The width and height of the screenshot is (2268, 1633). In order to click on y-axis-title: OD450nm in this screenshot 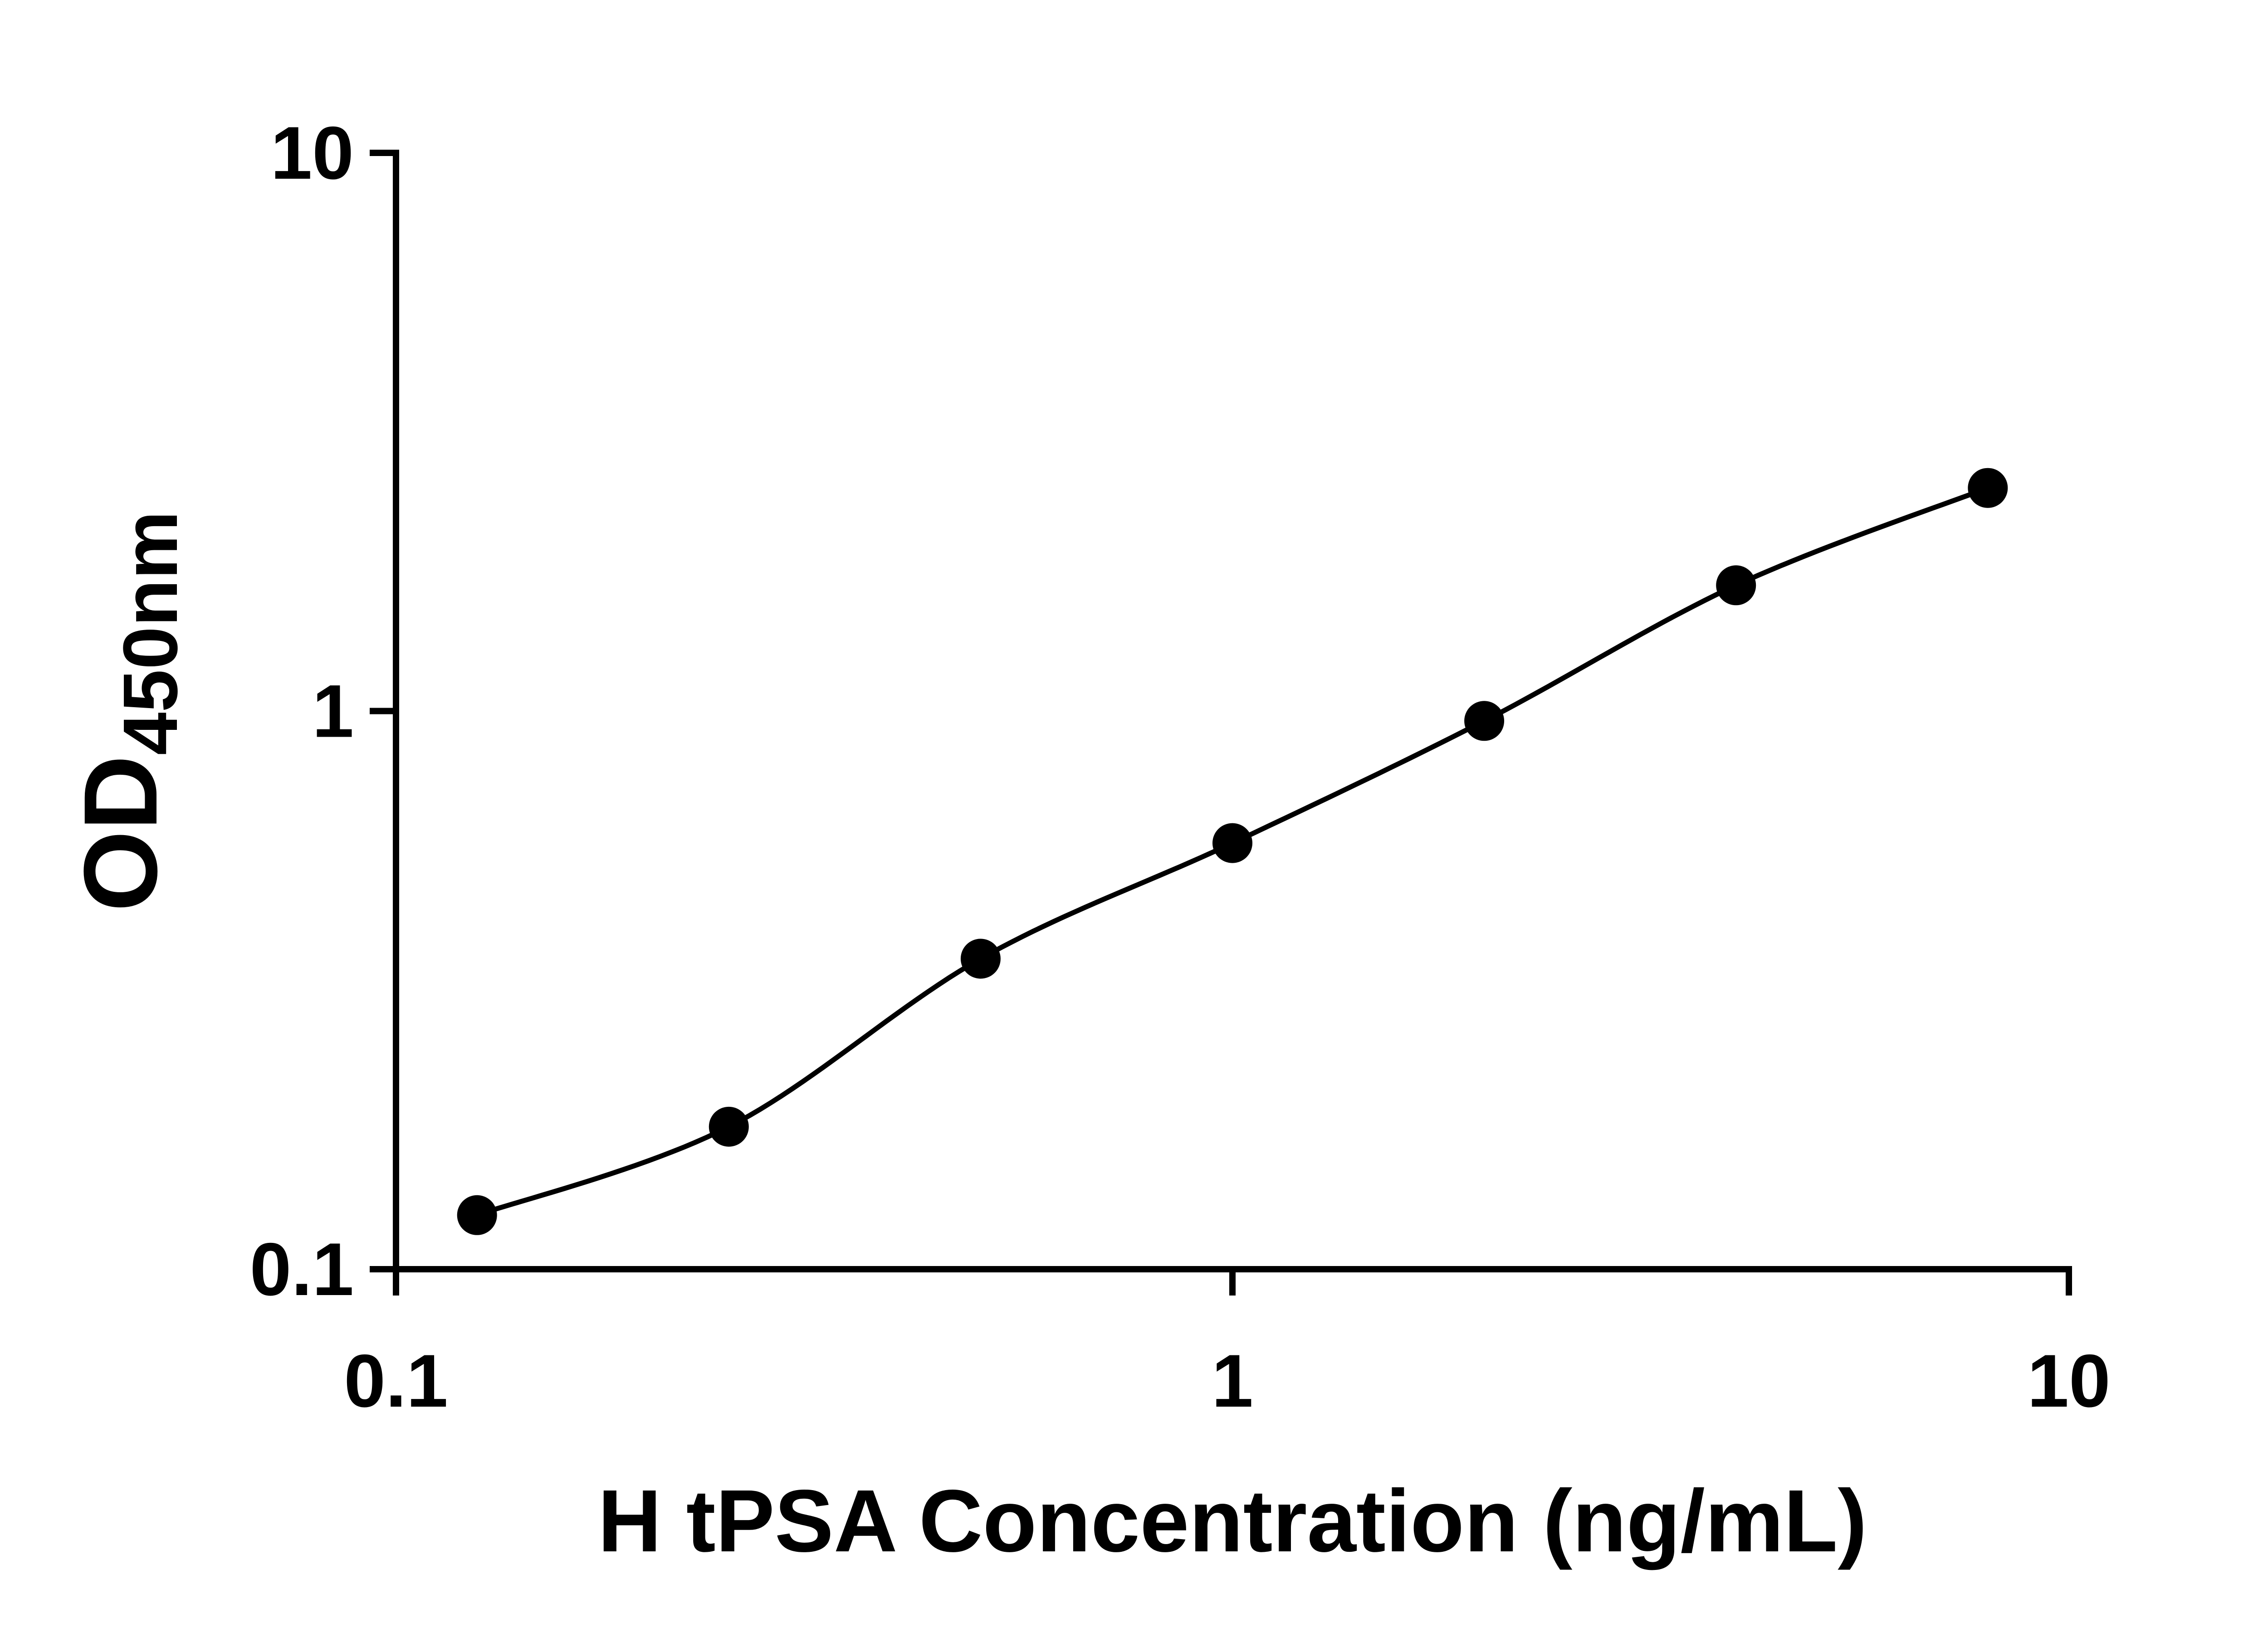, I will do `click(128, 711)`.